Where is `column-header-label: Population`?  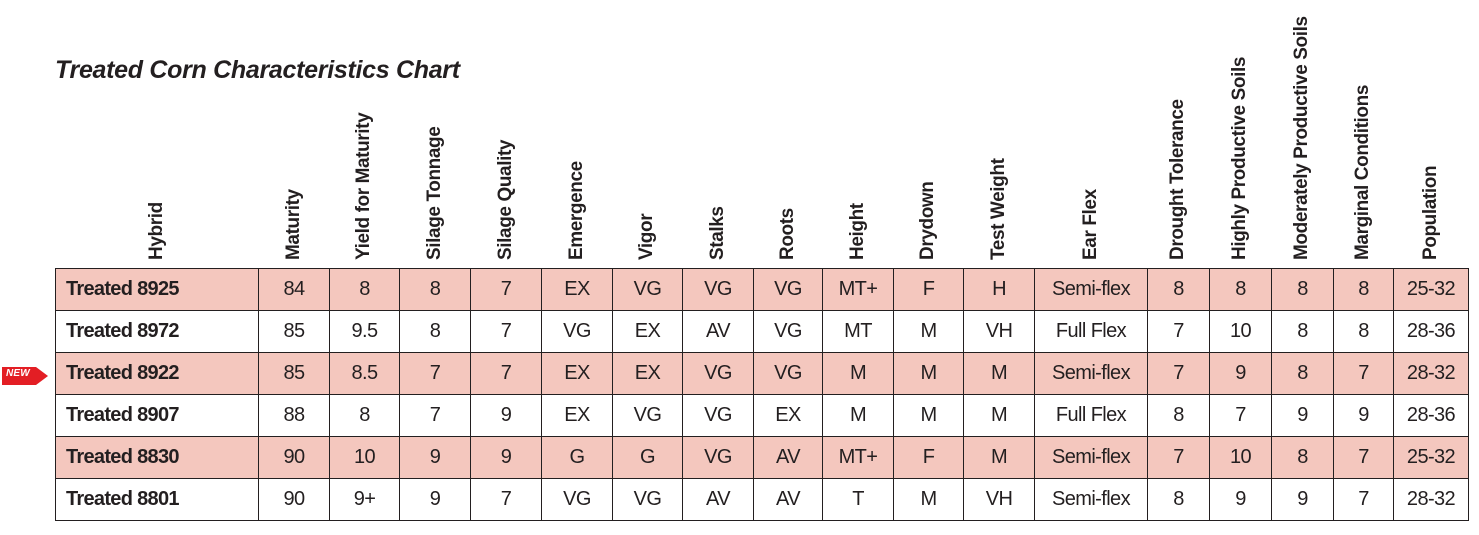
column-header-label: Population is located at coordinates (1430, 212).